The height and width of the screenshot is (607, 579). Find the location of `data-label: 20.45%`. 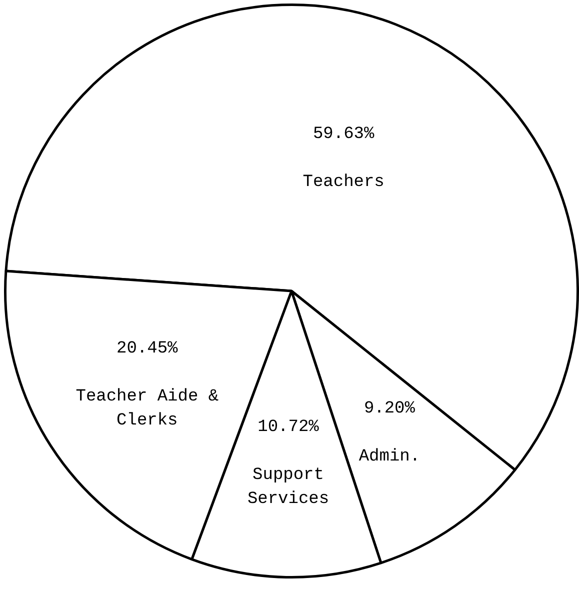

data-label: 20.45% is located at coordinates (147, 349).